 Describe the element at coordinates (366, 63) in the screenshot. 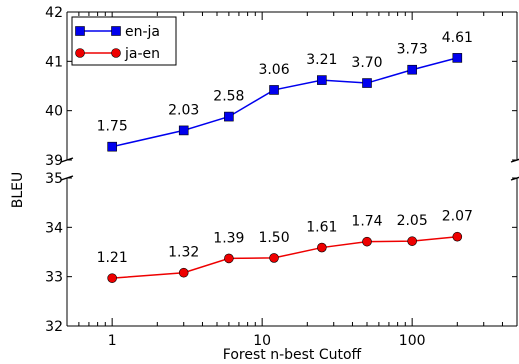

I see `data-label-en-ja: 3.70` at that location.